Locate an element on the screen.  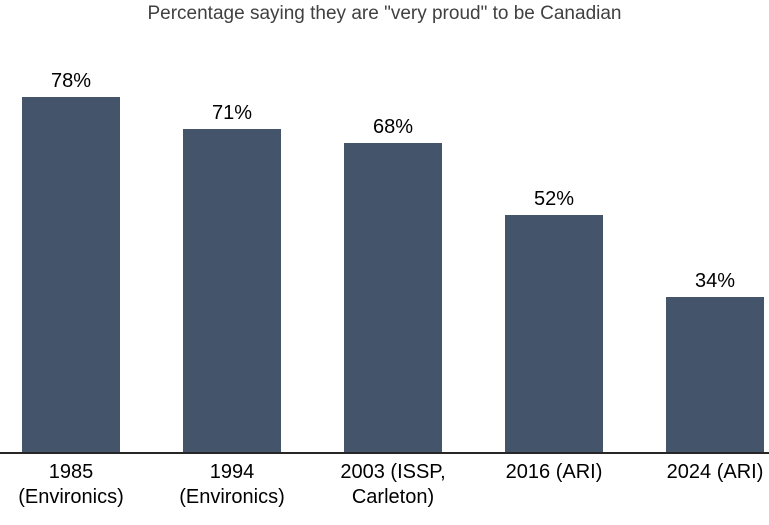
bar-value-label: 71% is located at coordinates (232, 113).